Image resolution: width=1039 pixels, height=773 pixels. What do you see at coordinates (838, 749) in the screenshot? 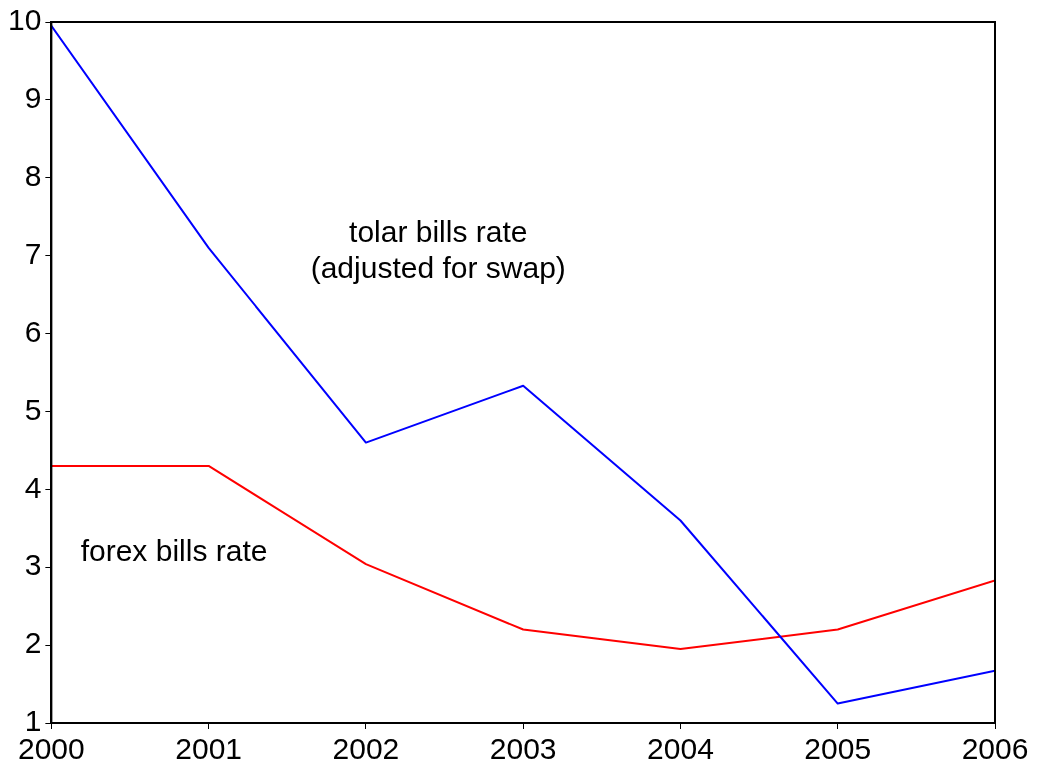
I see `x-tick-label: 2005` at bounding box center [838, 749].